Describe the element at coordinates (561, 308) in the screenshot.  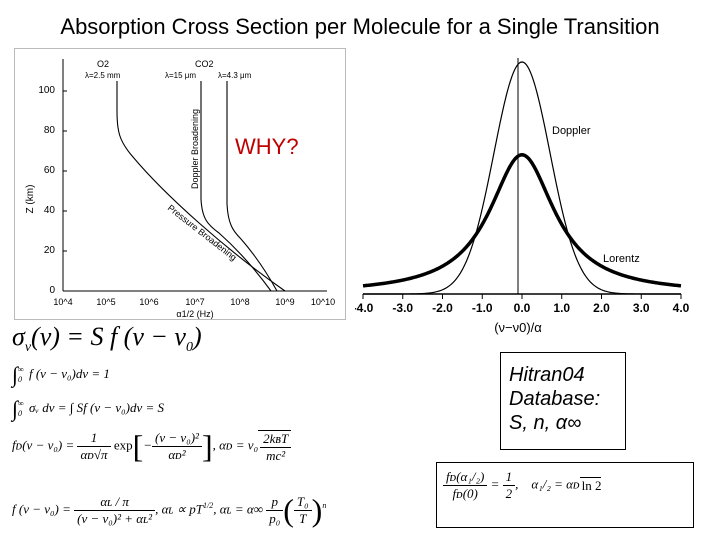
I see `x-tick-label: 1.0` at that location.